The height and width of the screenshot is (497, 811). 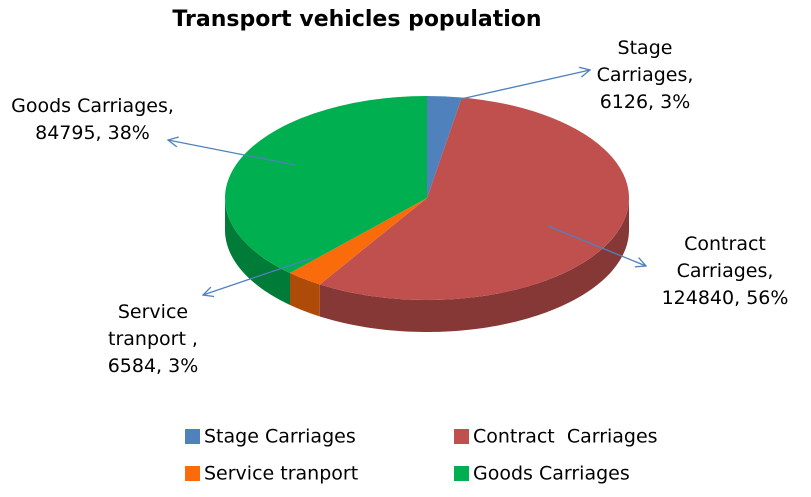 I want to click on data-label: Stage Carriages, 6126, 3%, so click(x=645, y=75).